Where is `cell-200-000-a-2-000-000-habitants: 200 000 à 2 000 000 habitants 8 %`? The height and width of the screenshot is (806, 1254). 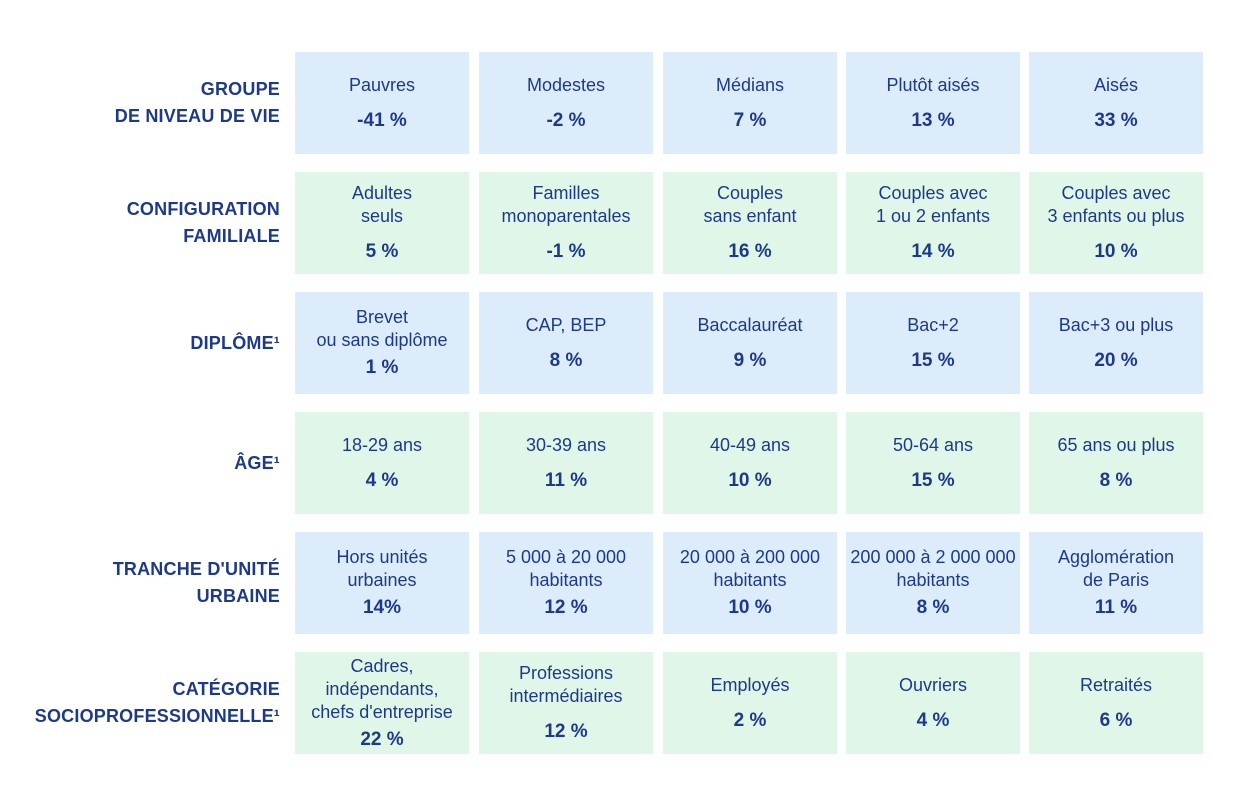 cell-200-000-a-2-000-000-habitants: 200 000 à 2 000 000 habitants 8 % is located at coordinates (933, 583).